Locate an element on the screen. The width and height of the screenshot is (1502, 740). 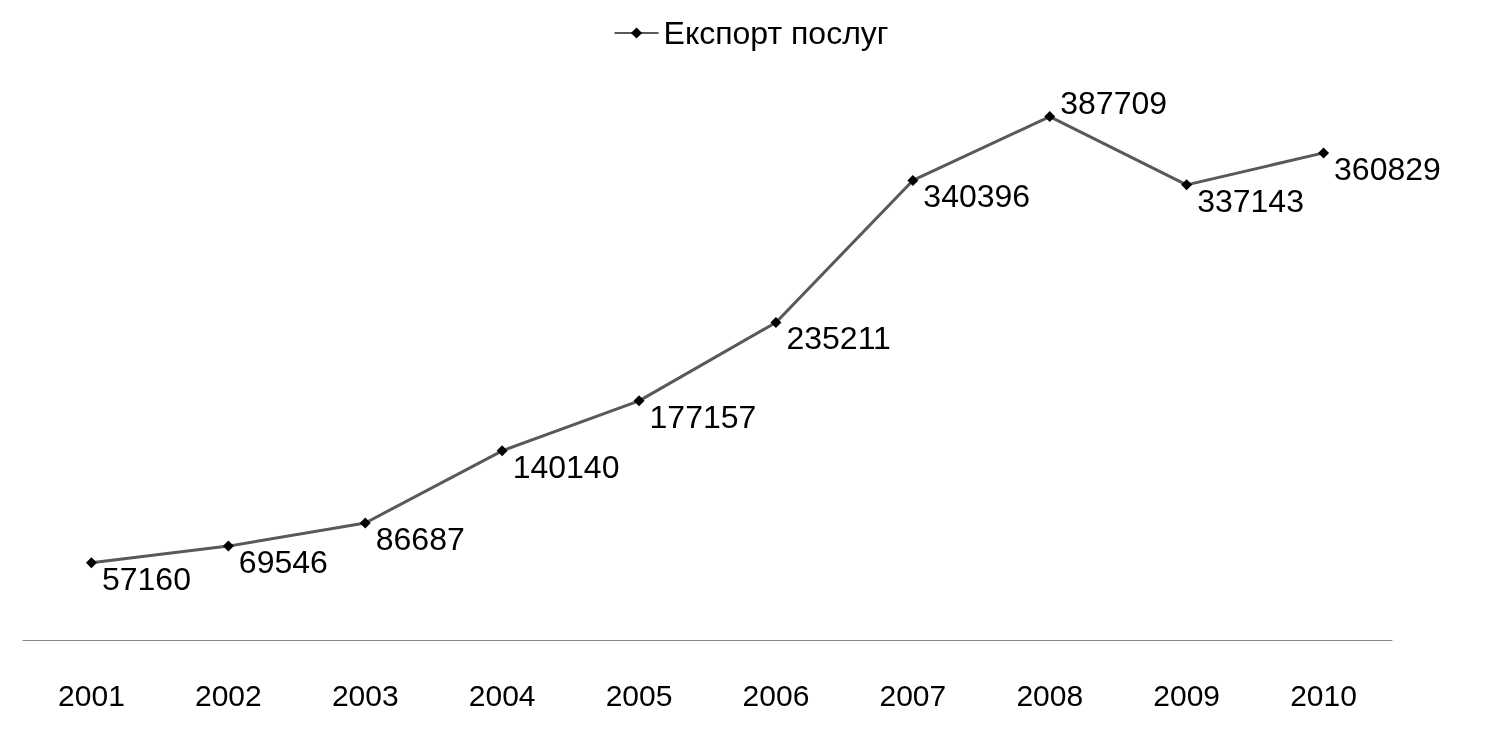
data-label: 140140 is located at coordinates (566, 466).